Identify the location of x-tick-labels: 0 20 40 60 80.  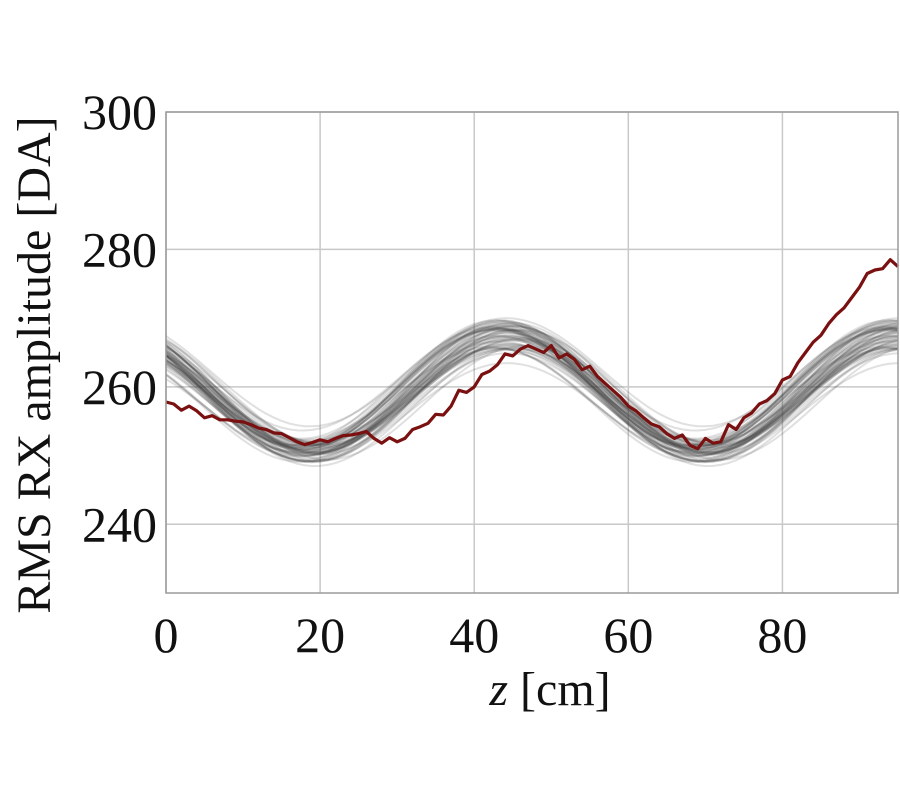
(481, 635).